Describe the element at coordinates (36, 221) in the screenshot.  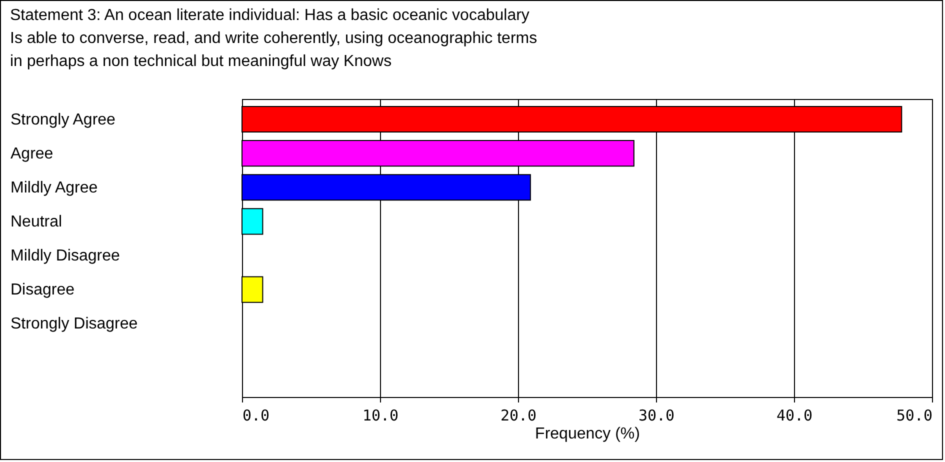
I see `y-tick-label: Neutral` at that location.